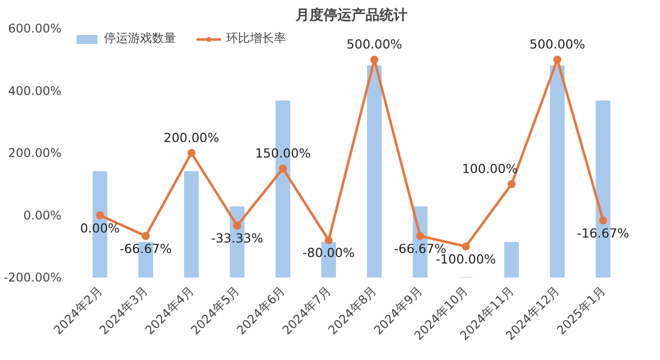  I want to click on data-label: -66.67%, so click(146, 248).